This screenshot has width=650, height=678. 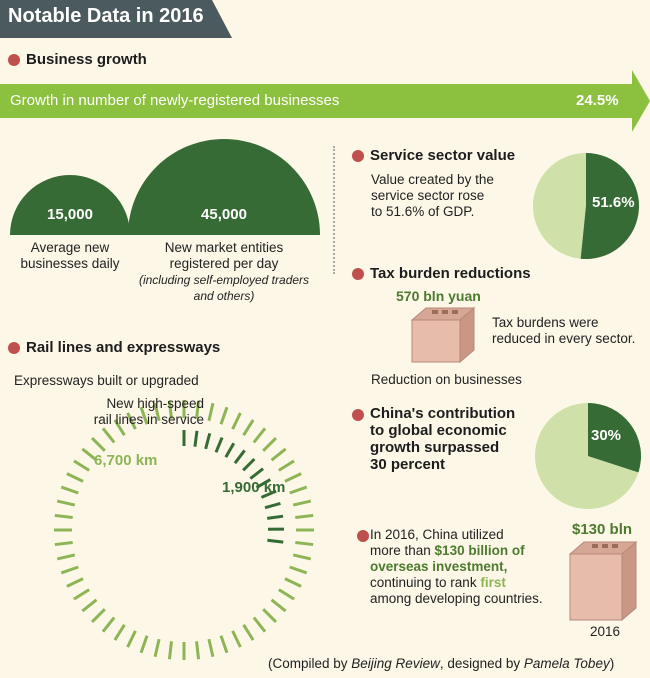 What do you see at coordinates (358, 156) in the screenshot?
I see `service-bullet` at bounding box center [358, 156].